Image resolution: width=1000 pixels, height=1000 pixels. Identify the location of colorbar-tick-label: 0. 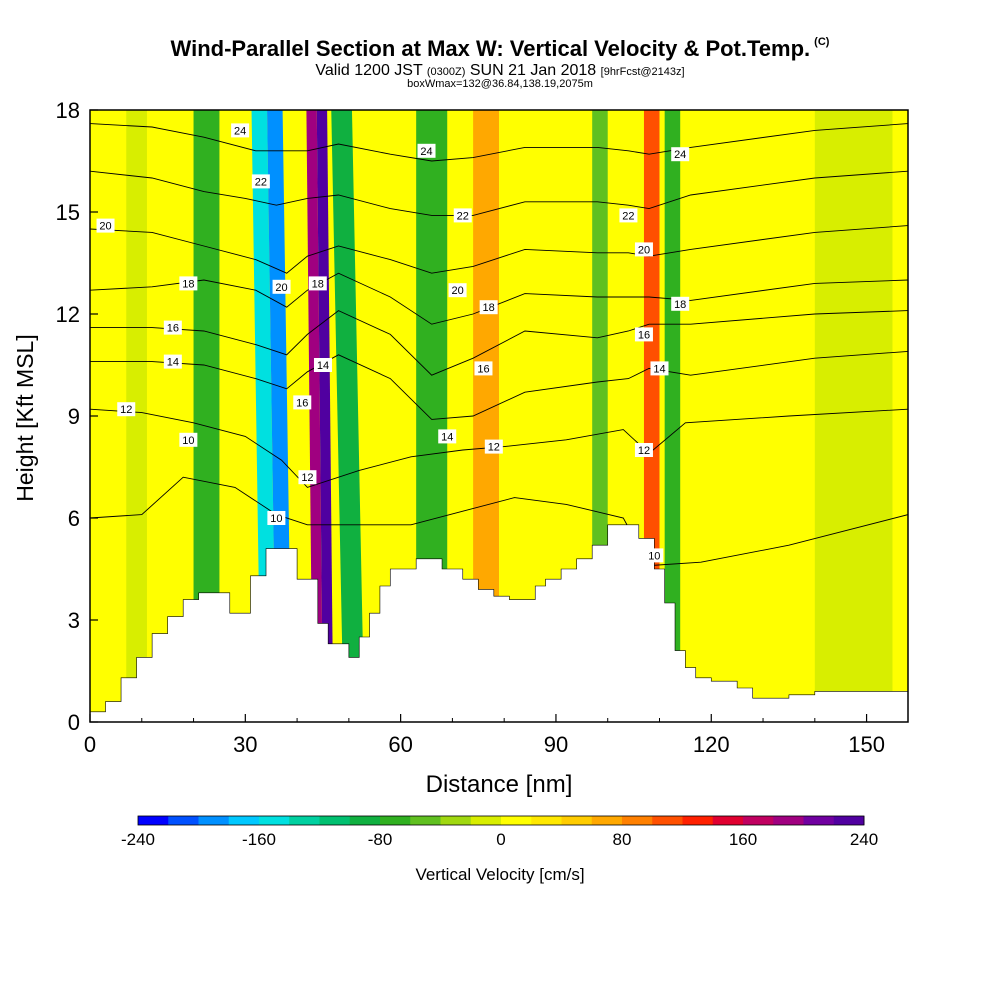
(500, 839).